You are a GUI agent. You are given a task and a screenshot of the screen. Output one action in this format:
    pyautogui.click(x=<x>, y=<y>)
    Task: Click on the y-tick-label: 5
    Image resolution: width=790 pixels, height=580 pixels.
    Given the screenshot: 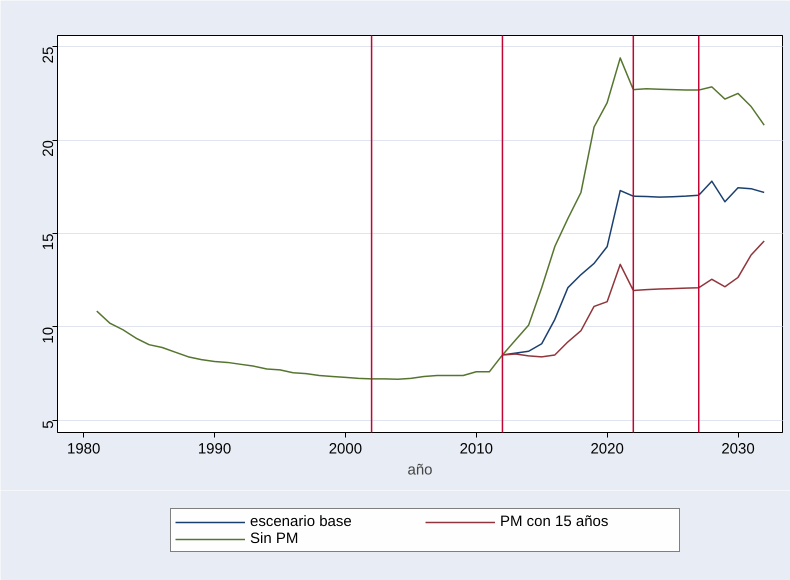 What is the action you would take?
    pyautogui.click(x=48, y=424)
    